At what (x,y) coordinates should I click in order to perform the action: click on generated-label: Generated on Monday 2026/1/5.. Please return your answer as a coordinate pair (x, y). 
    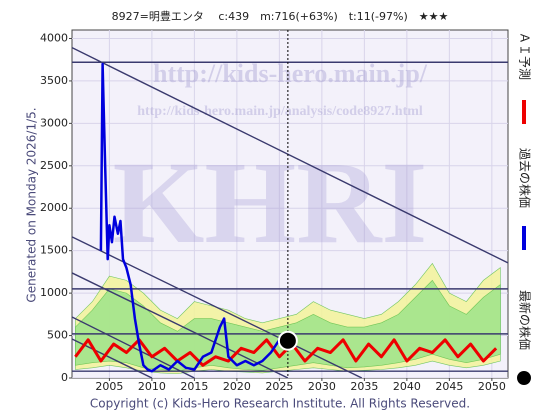
    Looking at the image, I should click on (32, 204).